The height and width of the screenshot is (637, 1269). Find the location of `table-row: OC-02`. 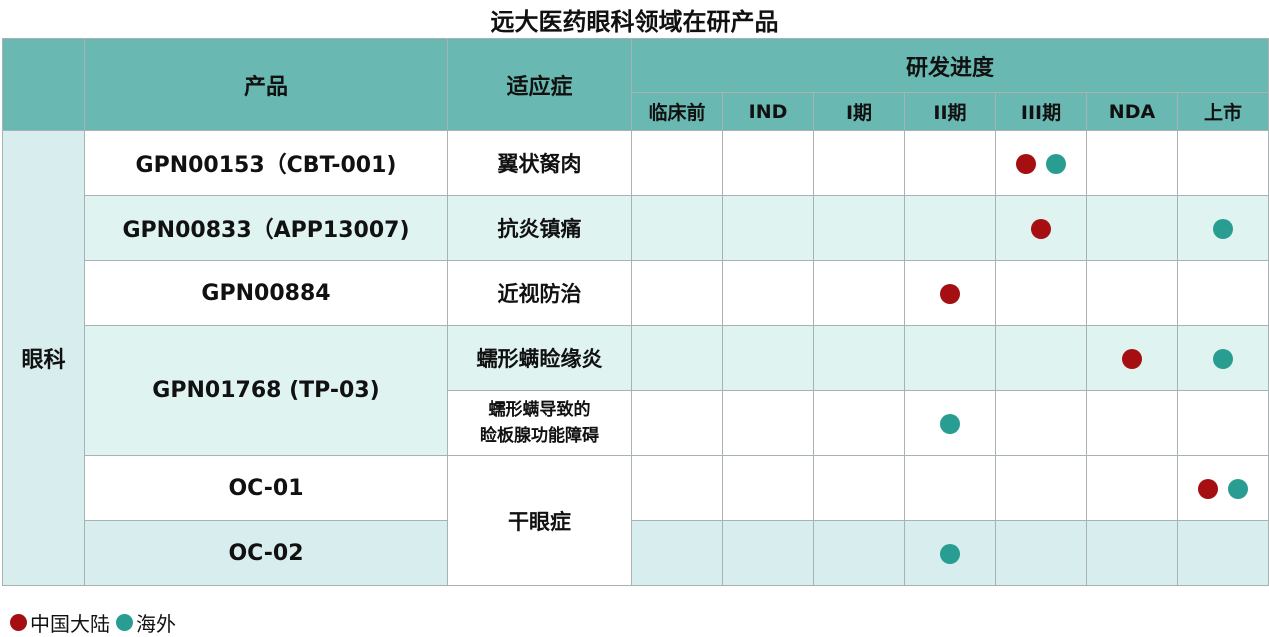

table-row: OC-02 is located at coordinates (636, 553).